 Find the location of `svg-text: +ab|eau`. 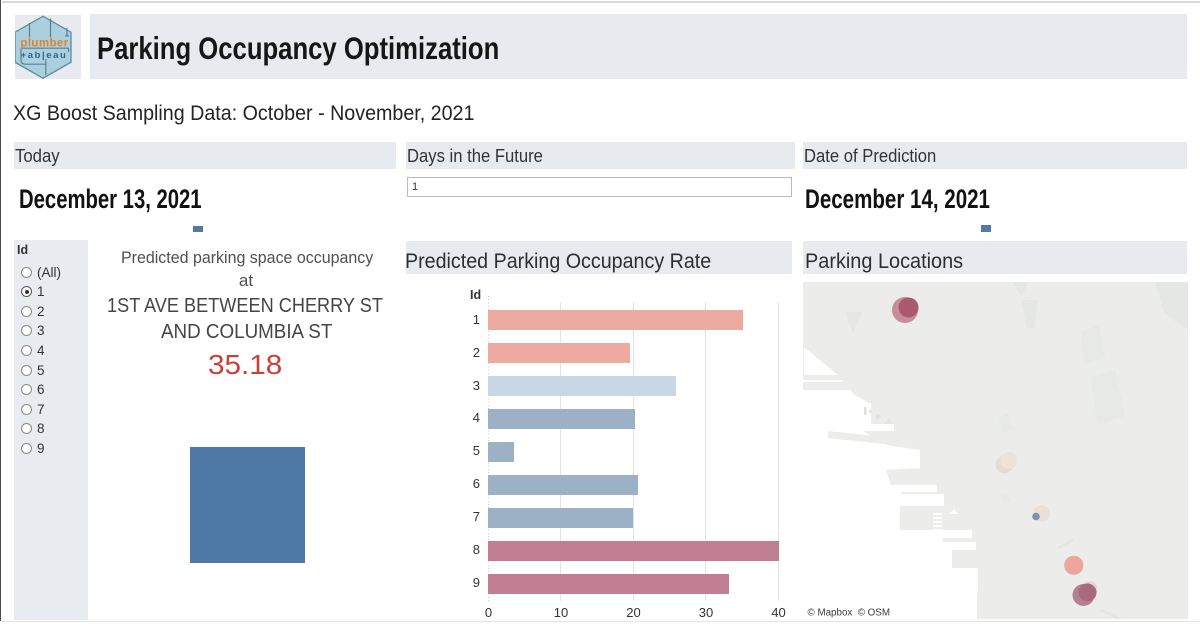

svg-text: +ab|eau is located at coordinates (44, 55).